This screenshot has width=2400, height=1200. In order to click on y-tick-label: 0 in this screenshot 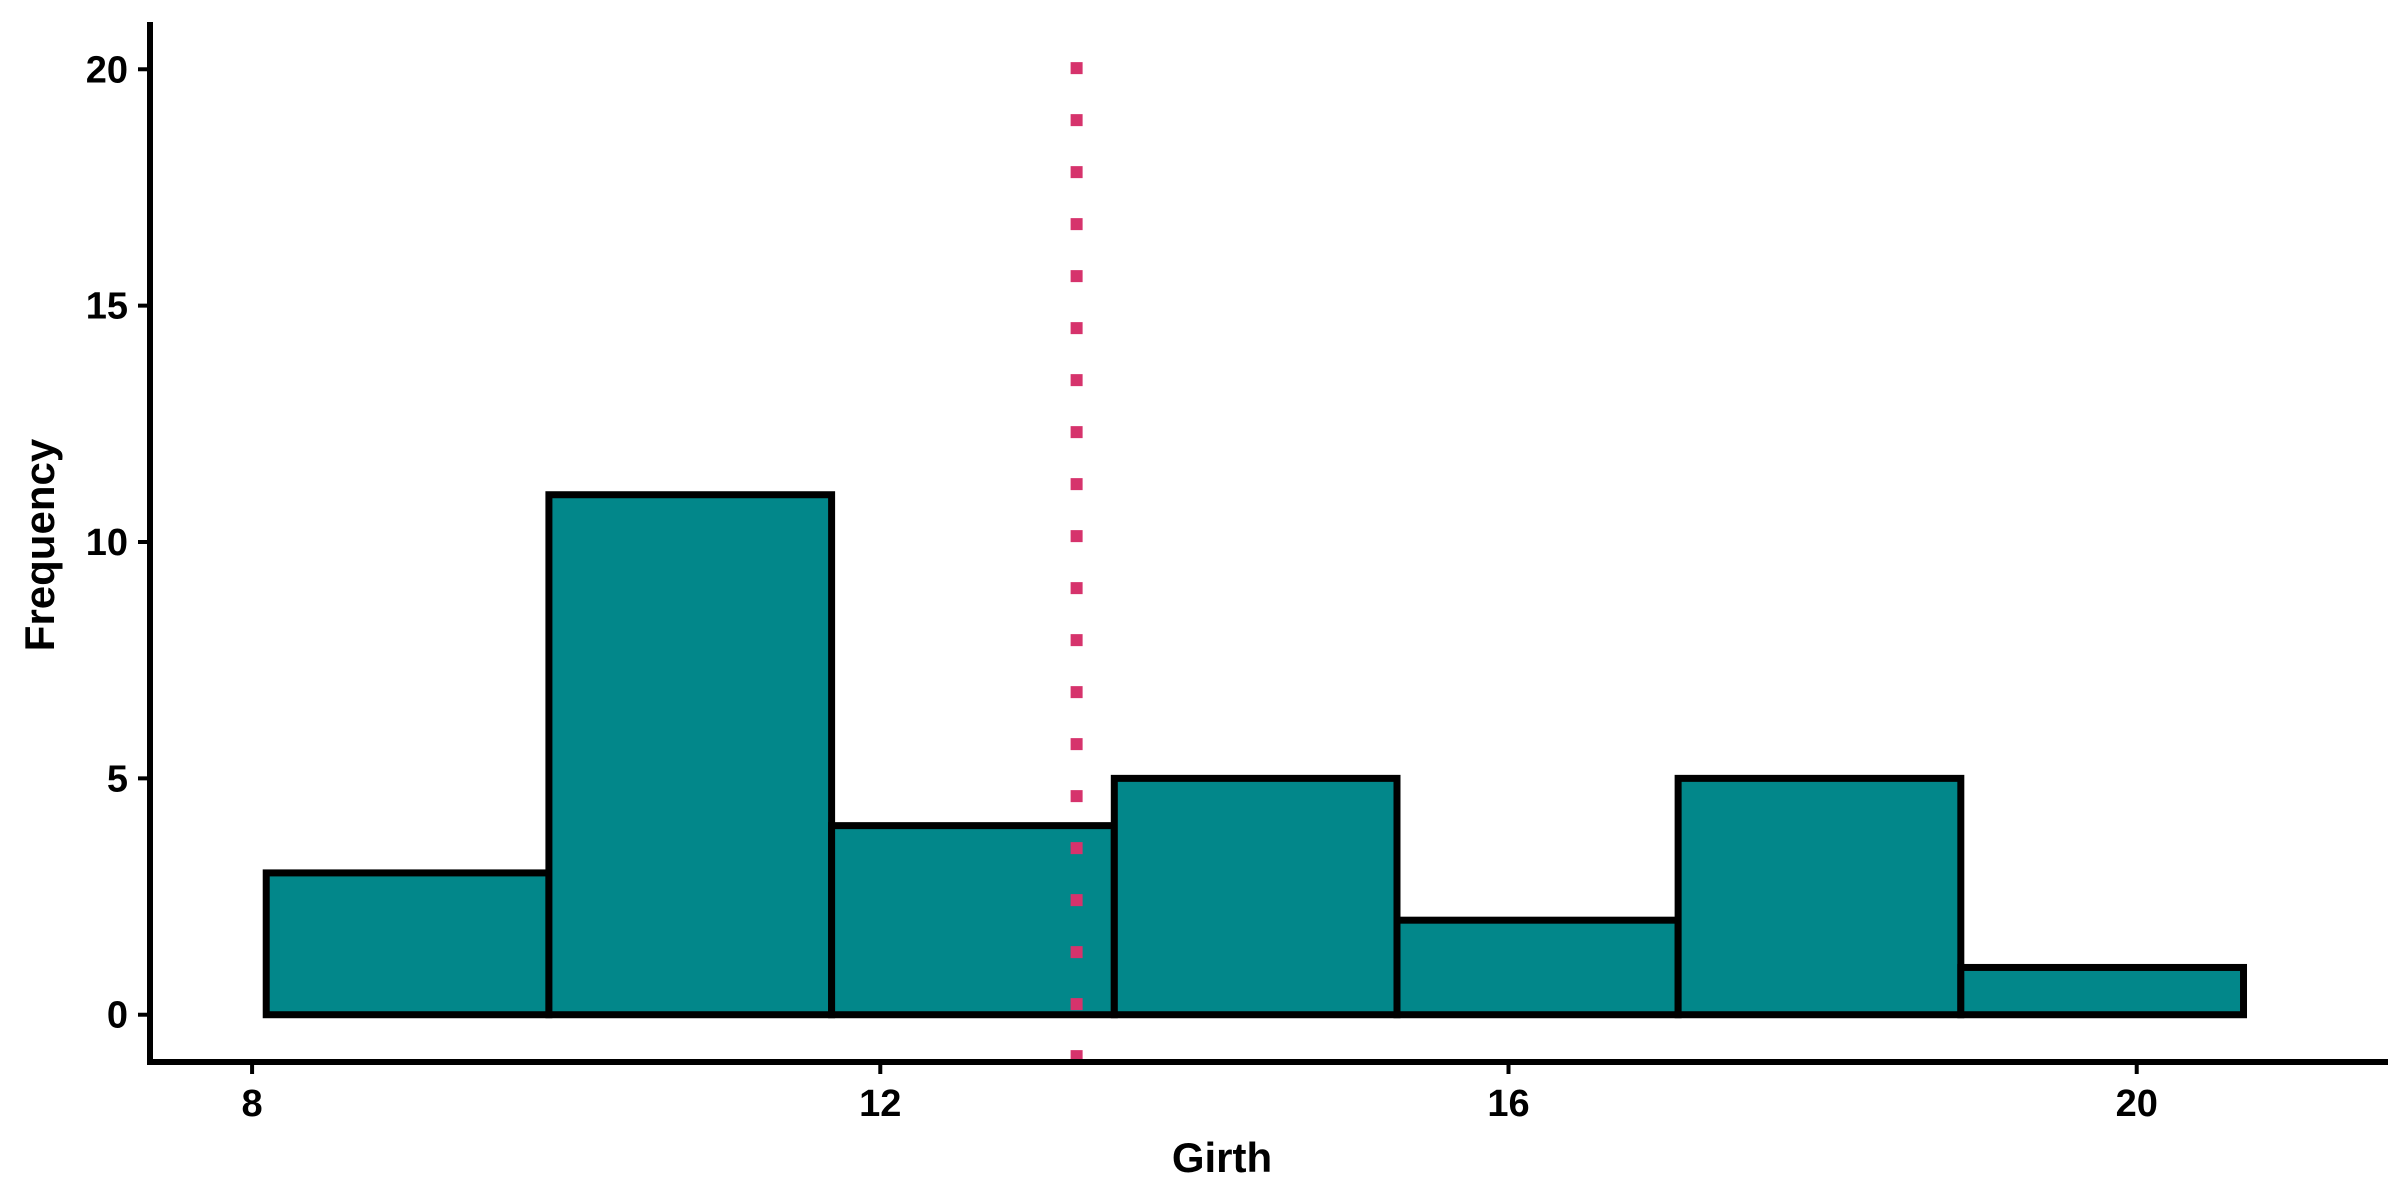, I will do `click(117, 1016)`.